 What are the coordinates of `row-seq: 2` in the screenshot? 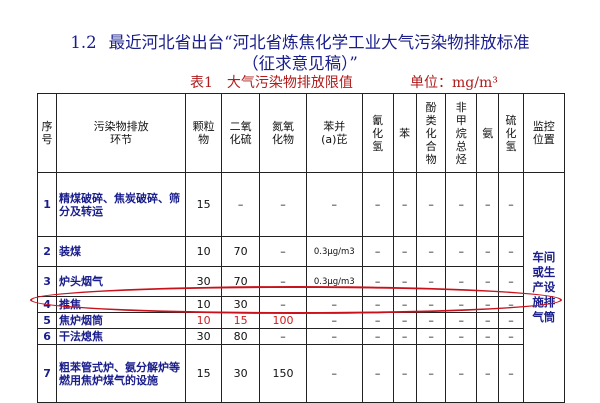 It's located at (47, 251).